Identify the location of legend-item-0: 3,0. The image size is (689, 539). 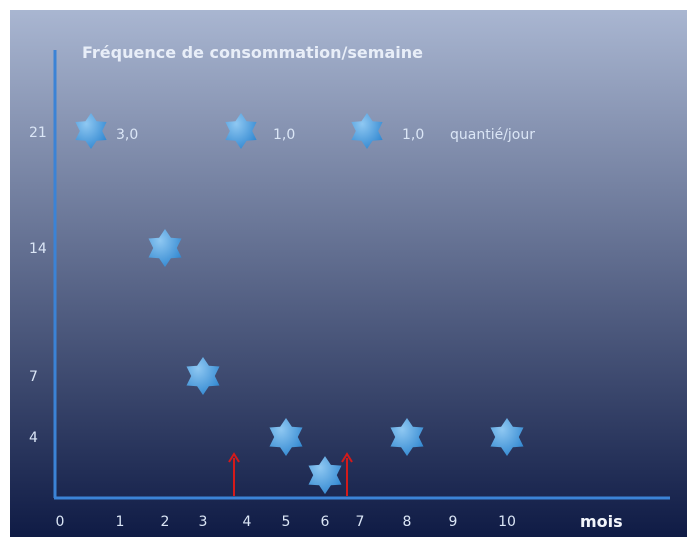
(106, 131).